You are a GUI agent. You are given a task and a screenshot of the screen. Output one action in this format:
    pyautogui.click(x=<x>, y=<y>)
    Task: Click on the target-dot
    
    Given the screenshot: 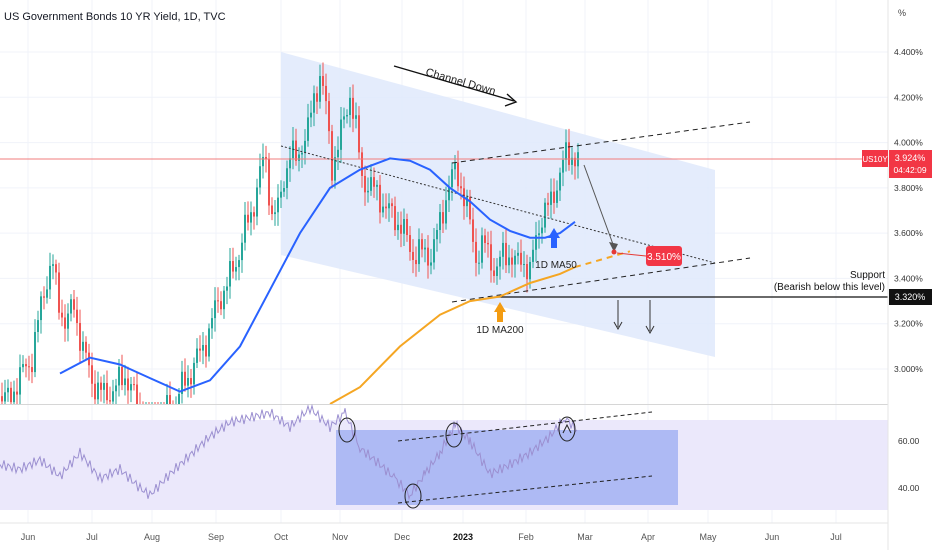 What is the action you would take?
    pyautogui.click(x=614, y=252)
    